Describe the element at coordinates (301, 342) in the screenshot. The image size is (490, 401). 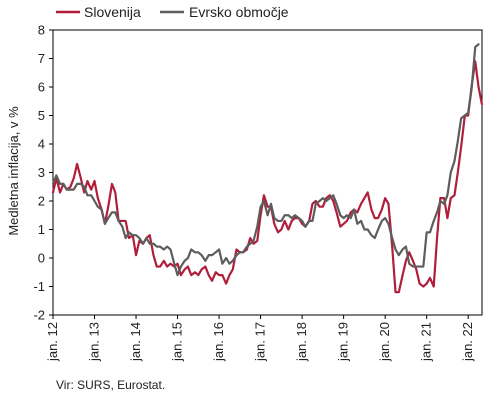
I see `x-tick-label: jan. 18` at that location.